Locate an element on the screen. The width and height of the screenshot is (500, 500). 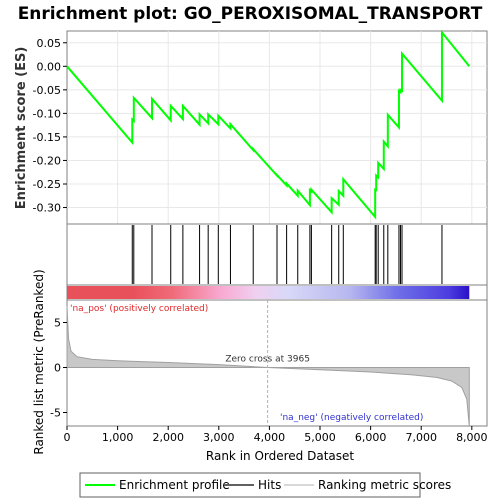
positive-correlation-label: 'na_pos' (positively correlated) is located at coordinates (139, 309).